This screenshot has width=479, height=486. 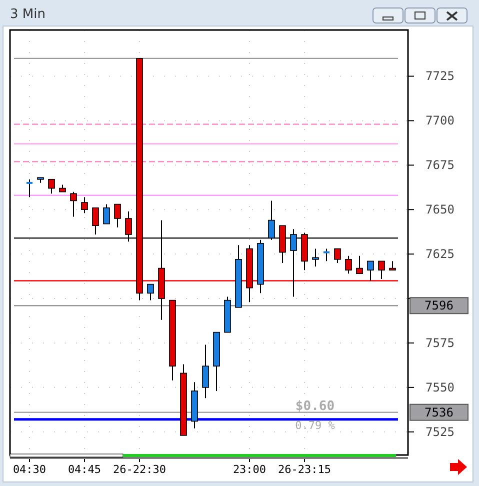 What do you see at coordinates (85, 469) in the screenshot?
I see `x-tick-label: 04:45` at bounding box center [85, 469].